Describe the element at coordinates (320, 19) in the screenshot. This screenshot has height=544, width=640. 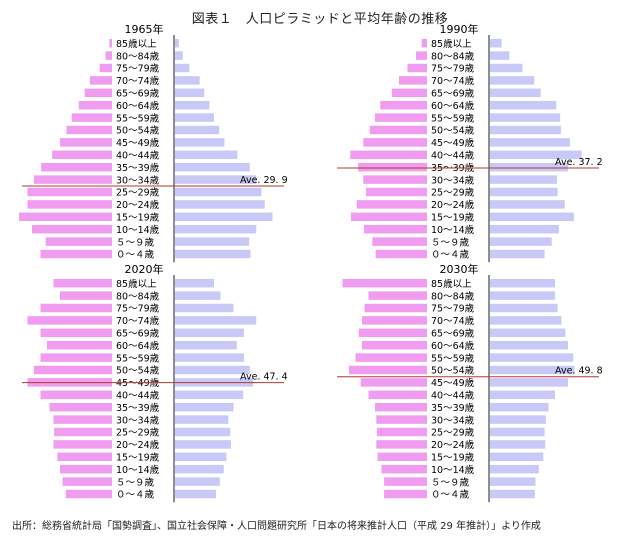
I see `figure-title: 図表１ 人口ピラミッドと平均年齢の推移` at that location.